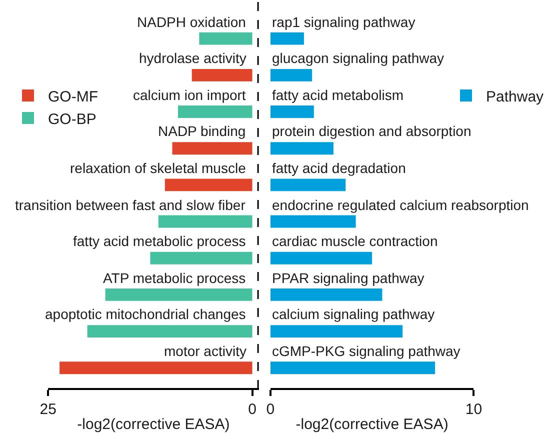 The width and height of the screenshot is (550, 433). Describe the element at coordinates (205, 351) in the screenshot. I see `y-tick-label: motor activity` at that location.